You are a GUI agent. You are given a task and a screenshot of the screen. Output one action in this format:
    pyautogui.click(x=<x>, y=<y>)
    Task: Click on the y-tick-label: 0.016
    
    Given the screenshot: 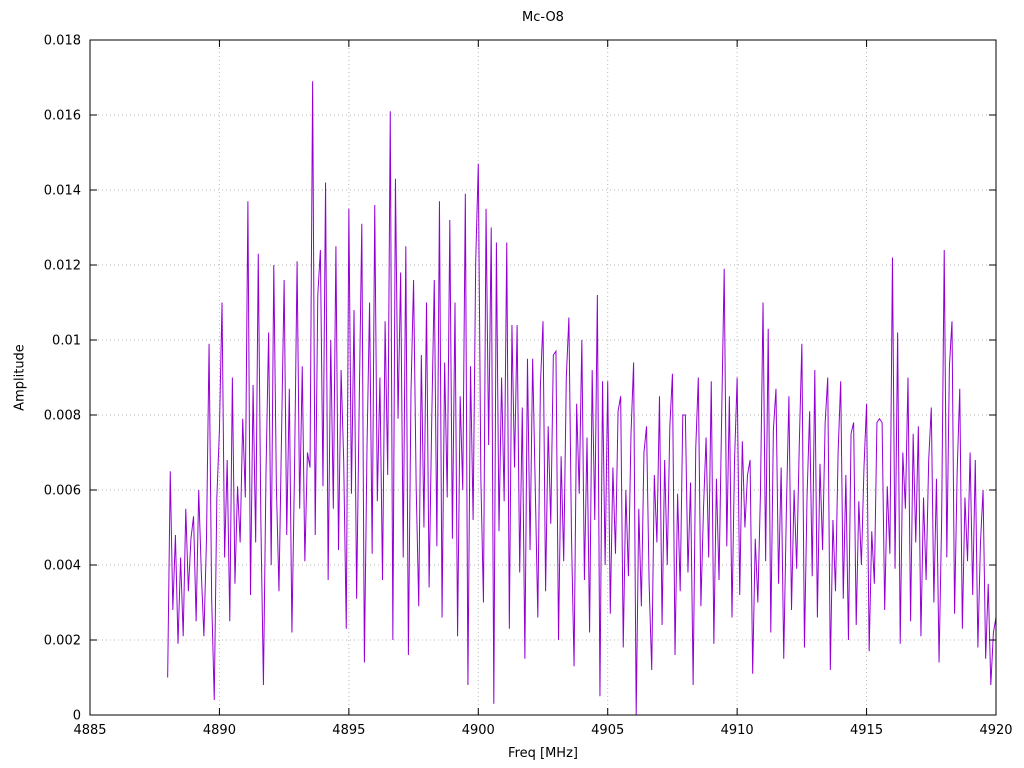 What is the action you would take?
    pyautogui.click(x=62, y=116)
    